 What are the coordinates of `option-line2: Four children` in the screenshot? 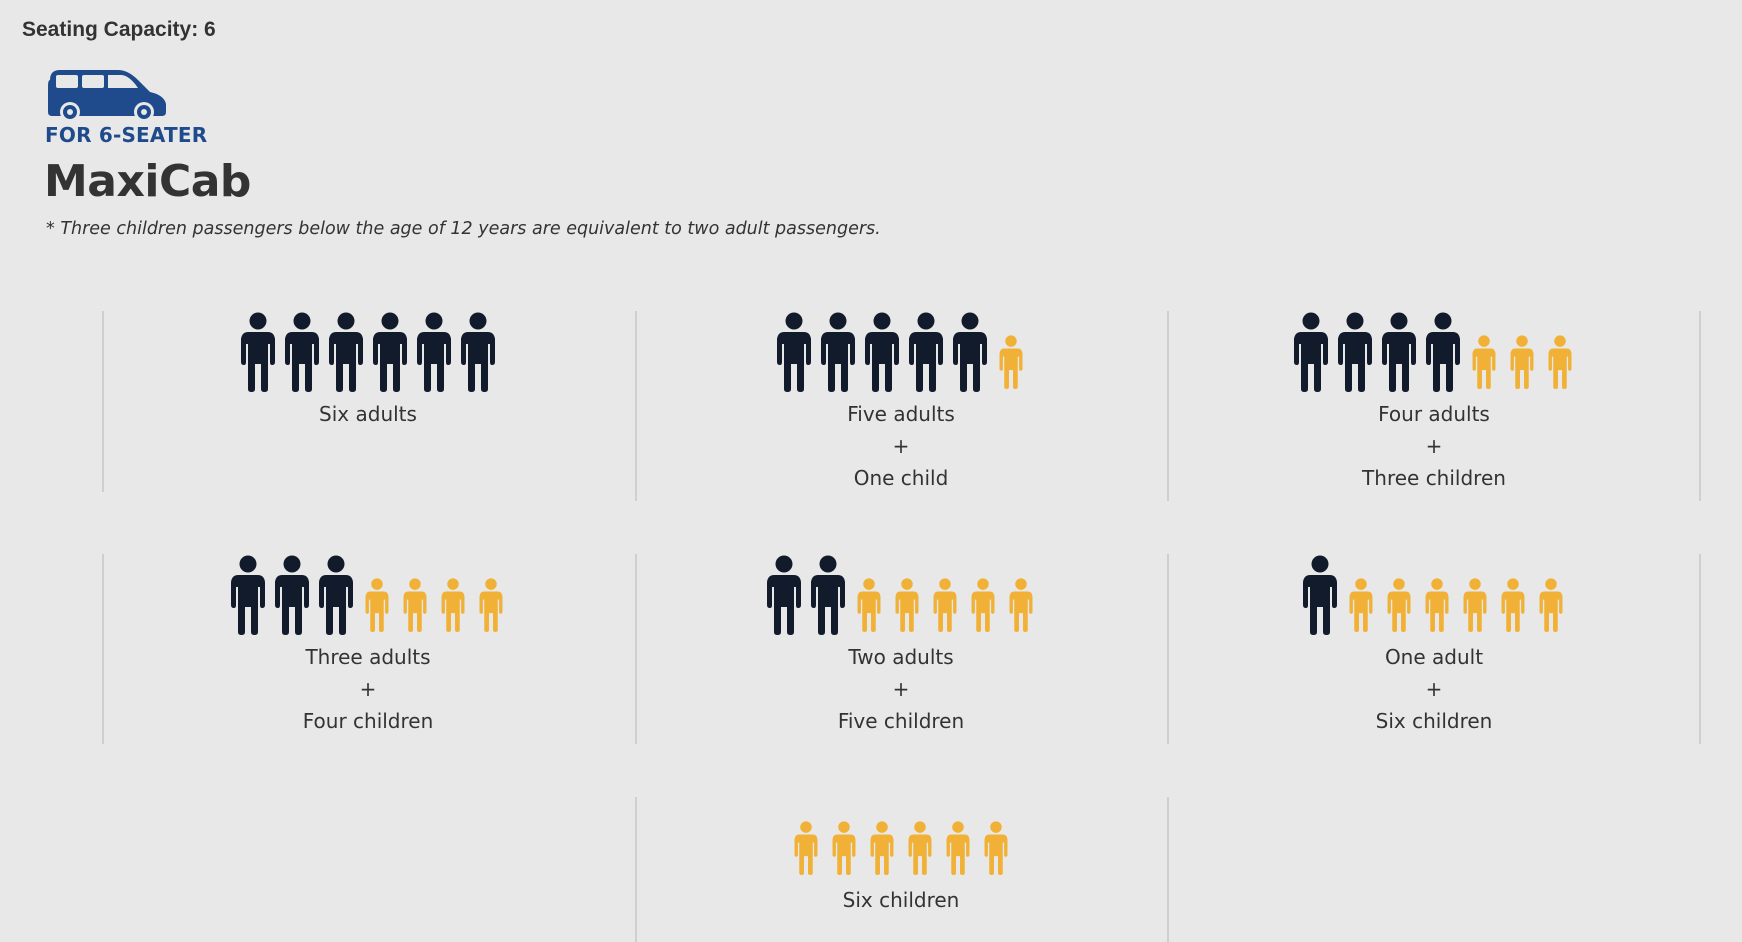 It's located at (368, 721).